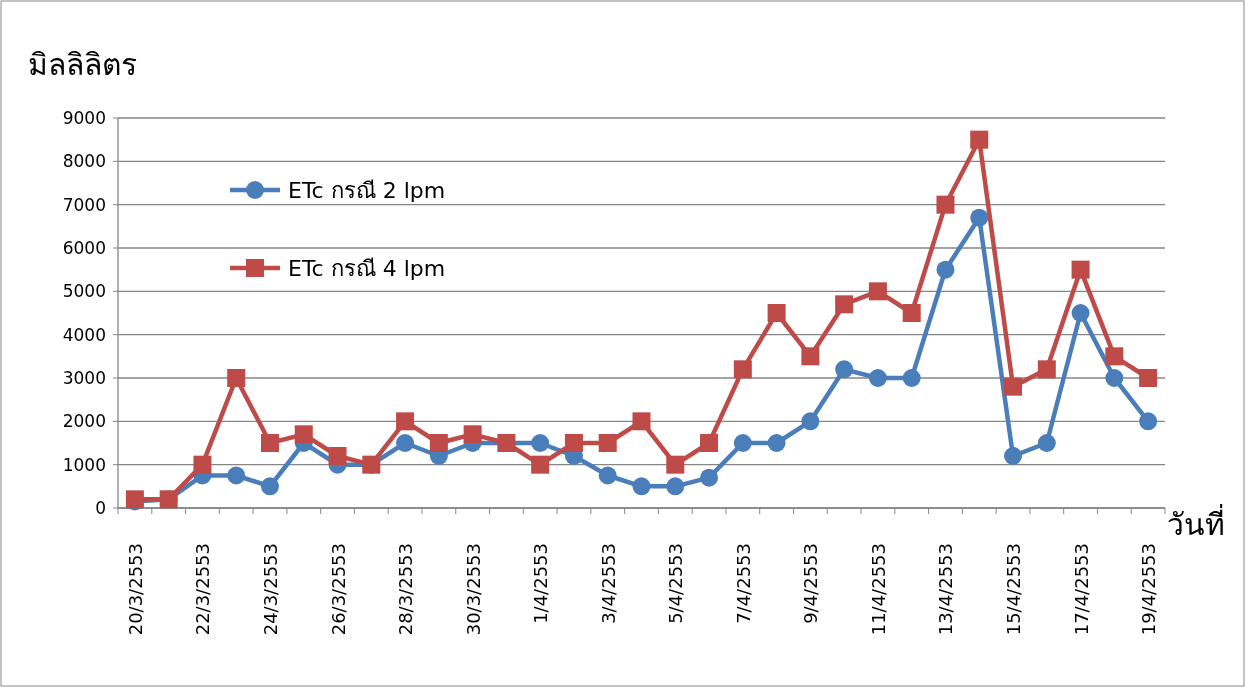 The height and width of the screenshot is (687, 1245). I want to click on x-tick-label: 17/4/2553, so click(1081, 589).